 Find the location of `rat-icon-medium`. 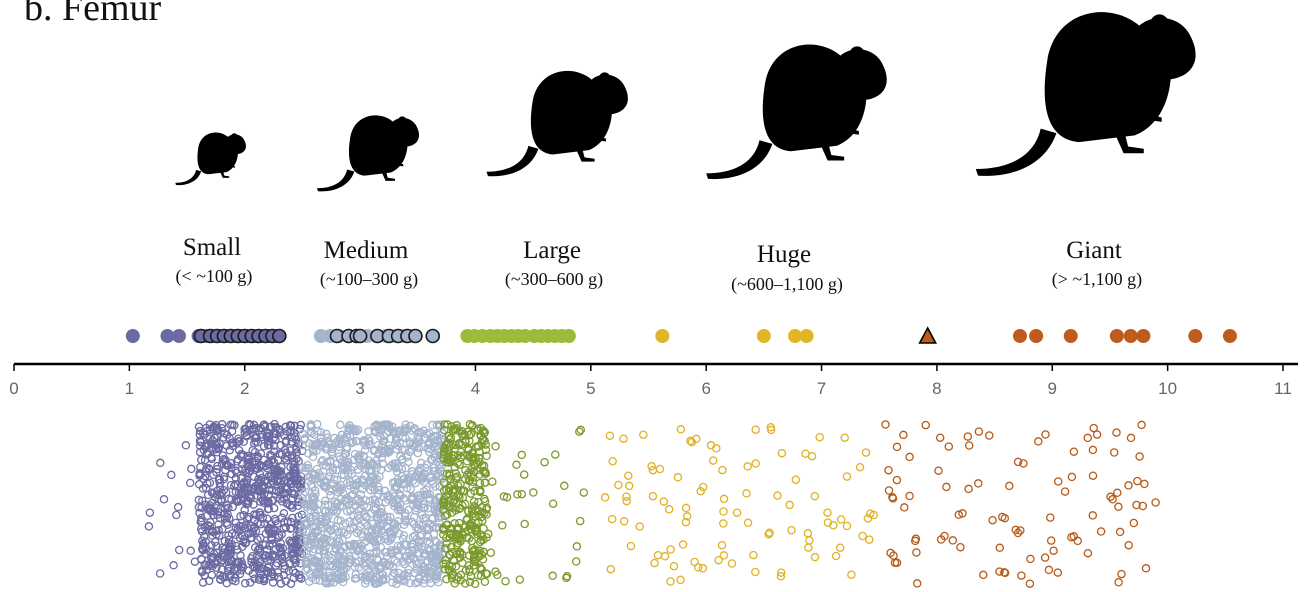

rat-icon-medium is located at coordinates (368, 153).